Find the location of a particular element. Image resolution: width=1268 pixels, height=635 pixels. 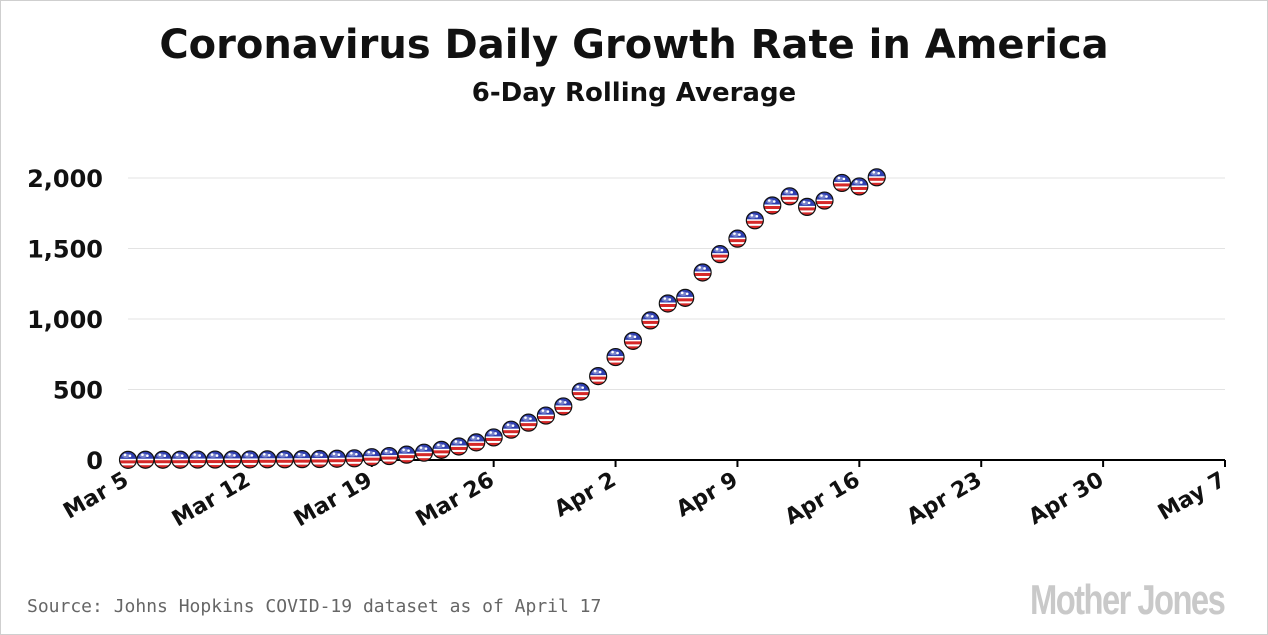

chart-title: Coronavirus Daily Growth Rate in America is located at coordinates (634, 45).